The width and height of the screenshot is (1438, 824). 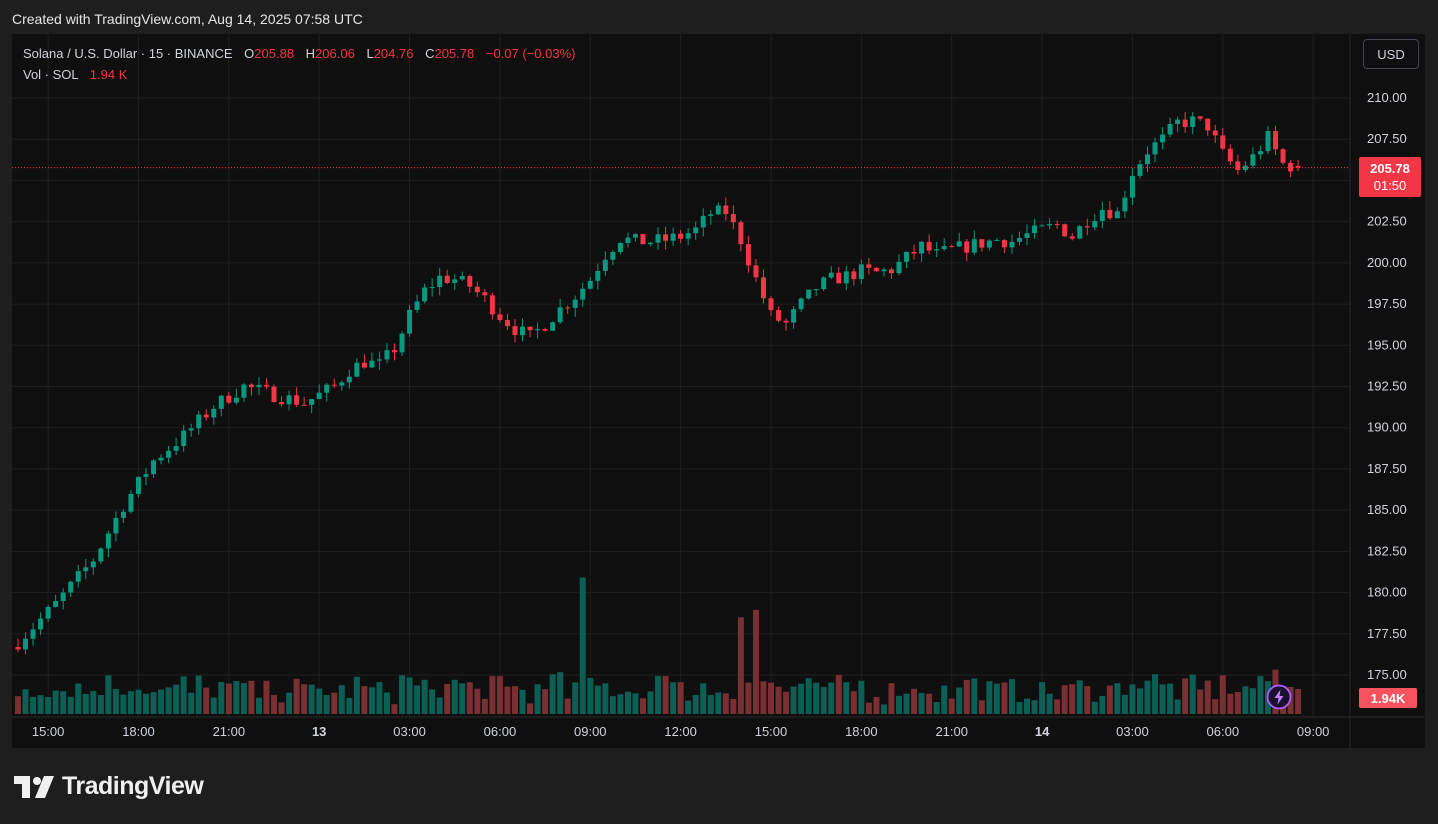 I want to click on currency-button: USD, so click(x=1391, y=54).